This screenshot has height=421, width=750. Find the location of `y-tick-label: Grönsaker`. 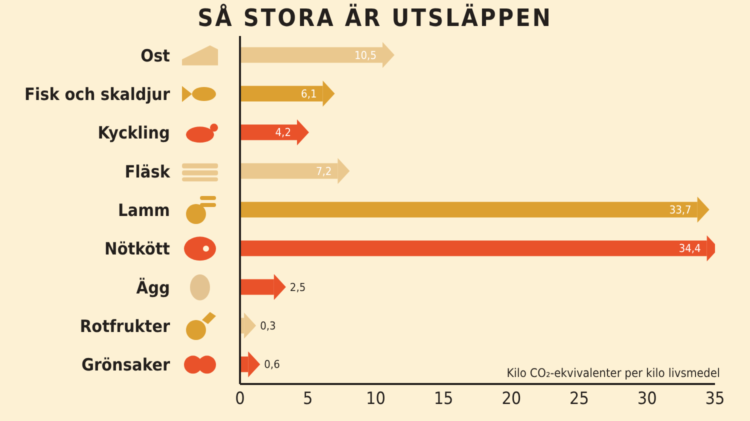

y-tick-label: Grönsaker is located at coordinates (125, 366).